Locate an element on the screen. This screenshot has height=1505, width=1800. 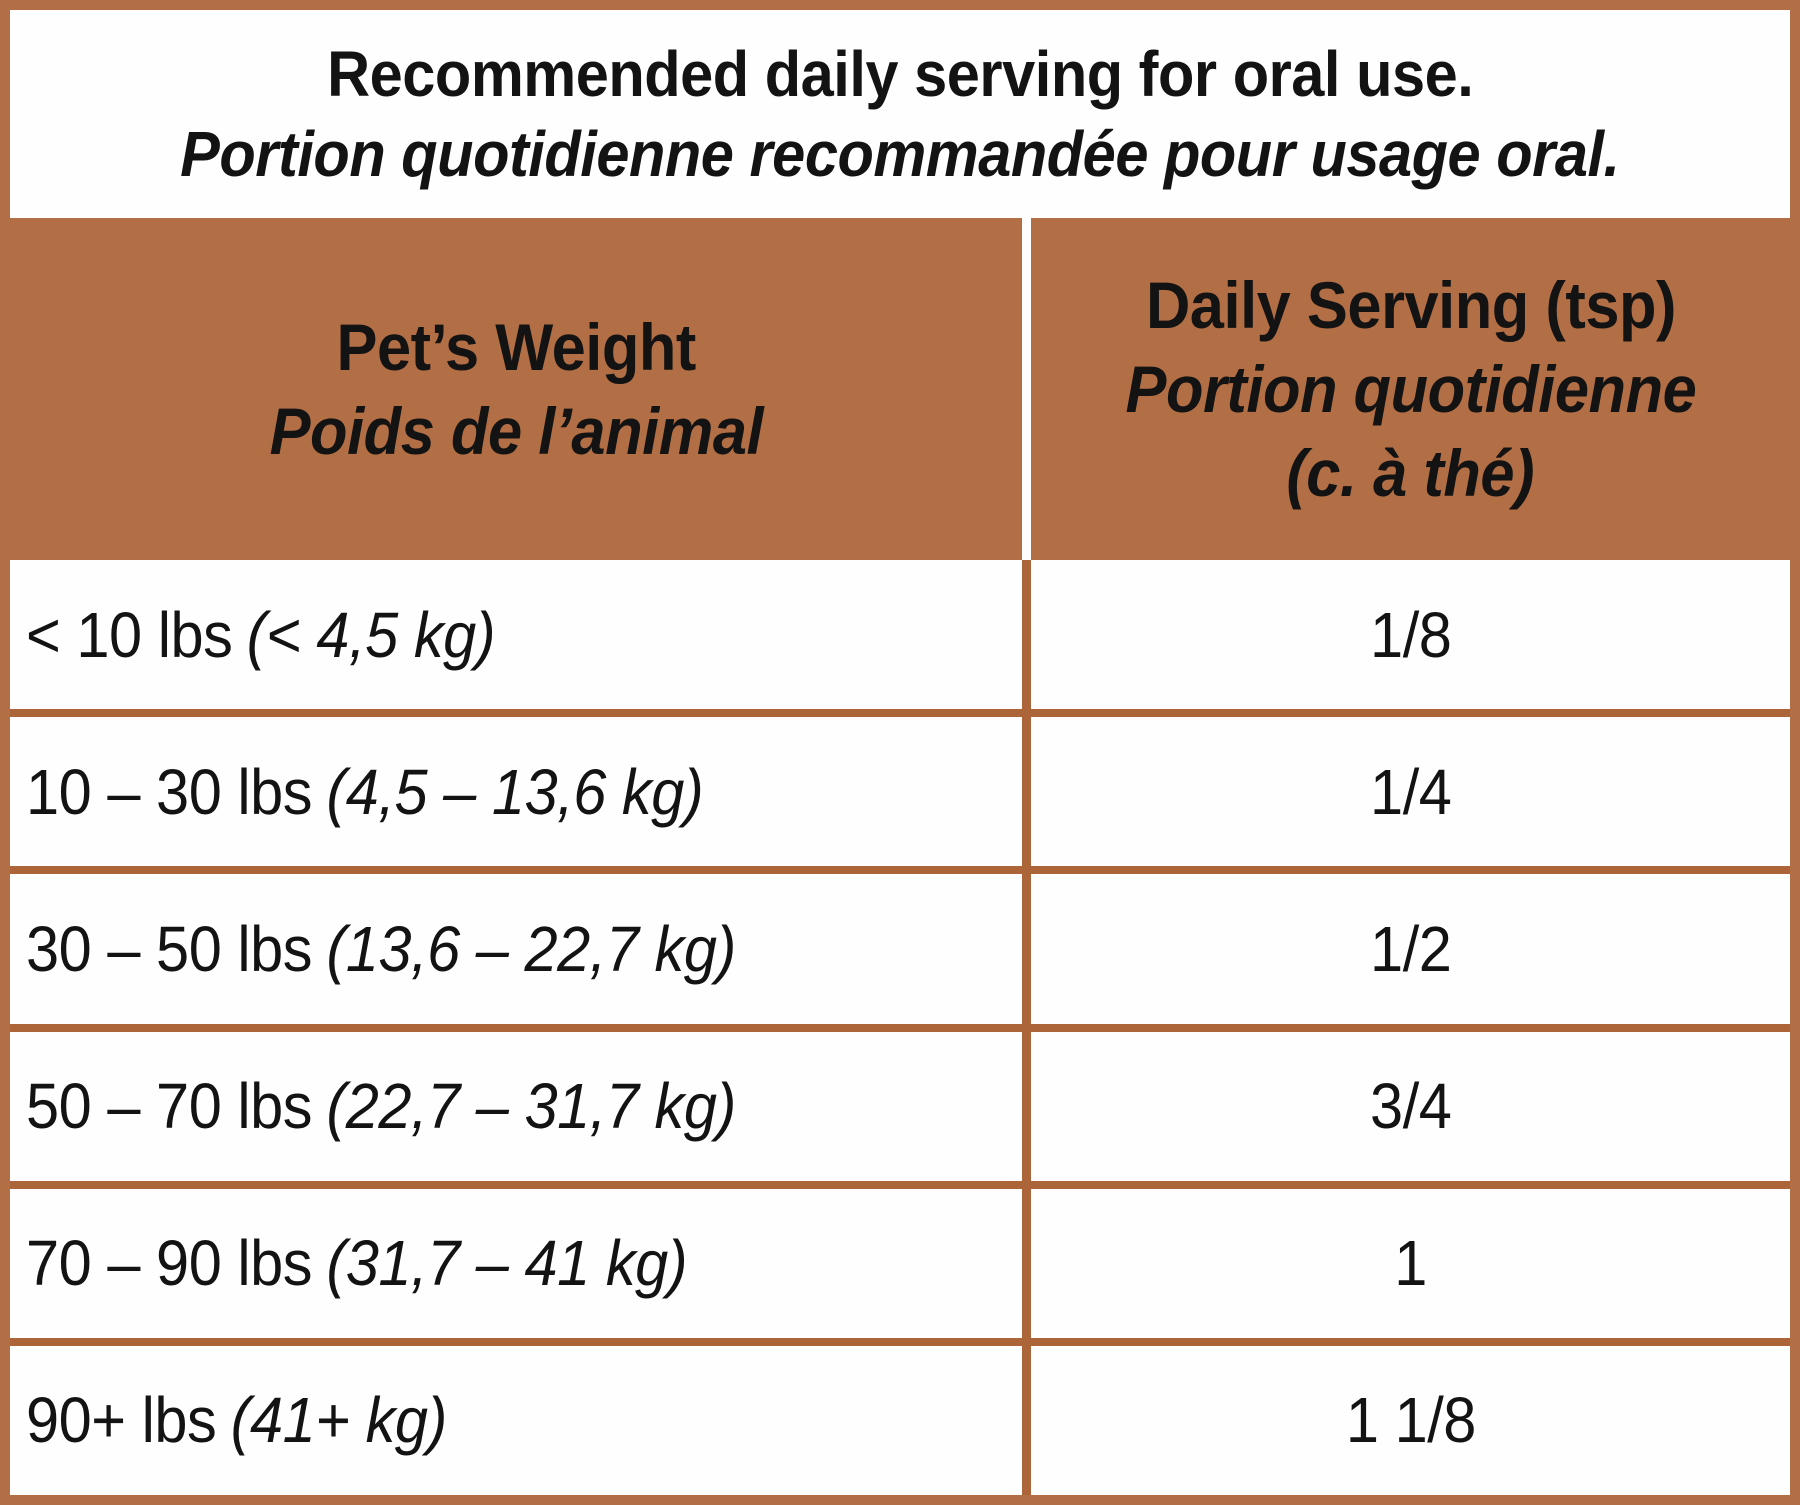
serving-value: 1 1/8 is located at coordinates (1410, 1420).